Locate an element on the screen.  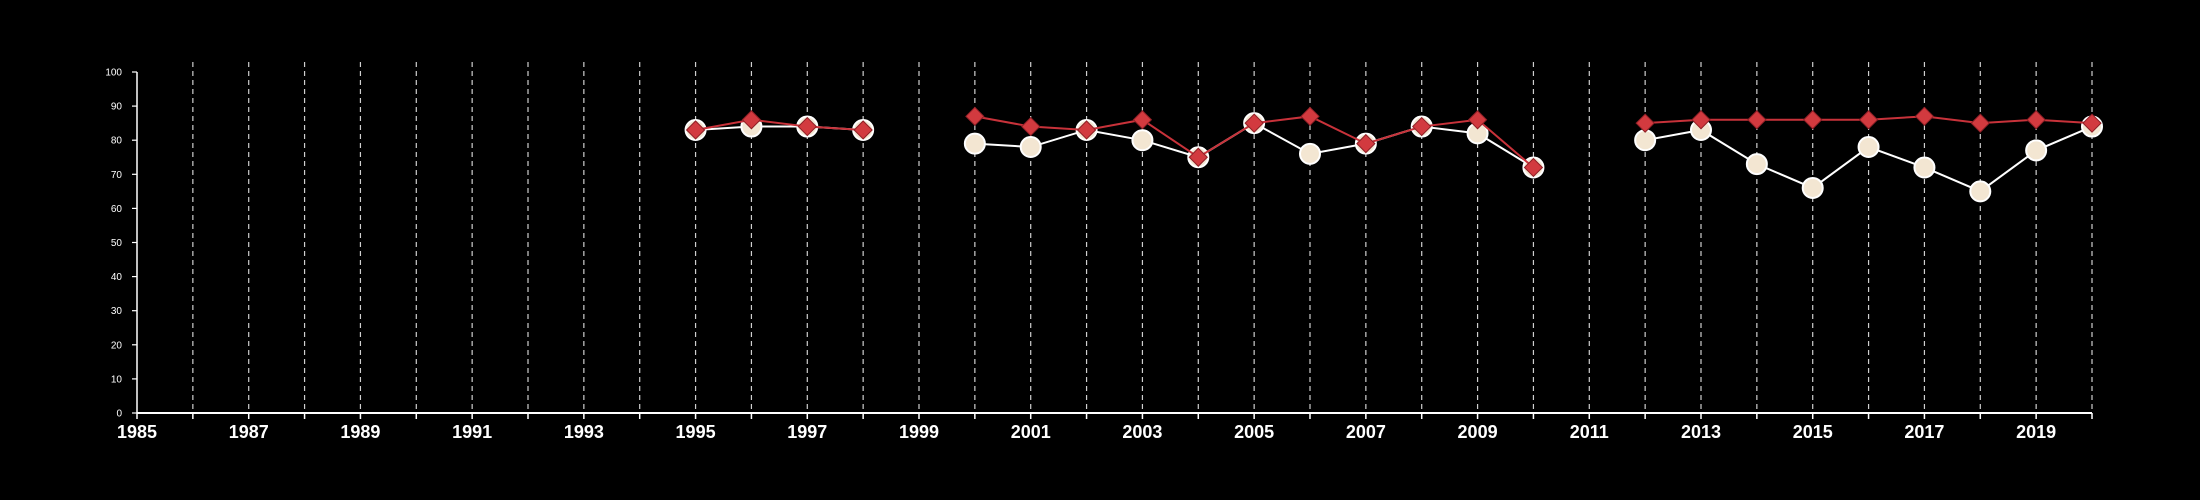
point-2007 is located at coordinates (1366, 143).